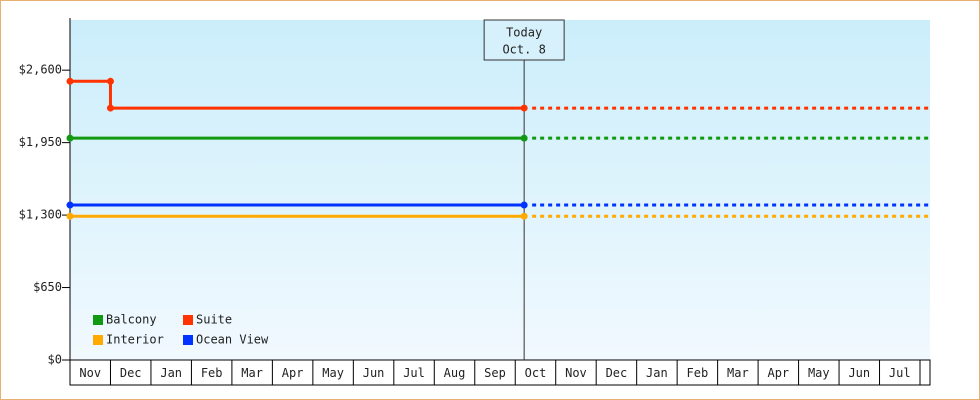 The height and width of the screenshot is (400, 980). What do you see at coordinates (523, 50) in the screenshot?
I see `today-date: Oct. 8` at bounding box center [523, 50].